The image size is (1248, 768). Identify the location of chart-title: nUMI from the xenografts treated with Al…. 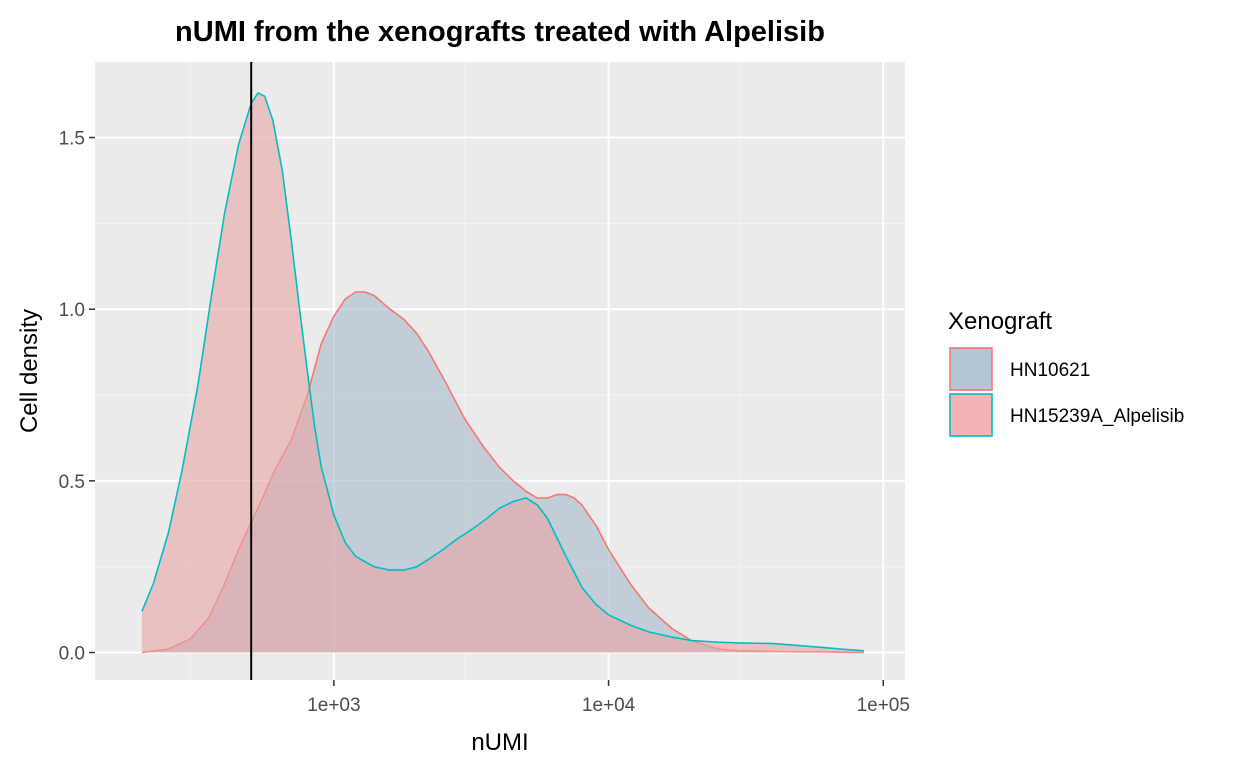
(500, 32).